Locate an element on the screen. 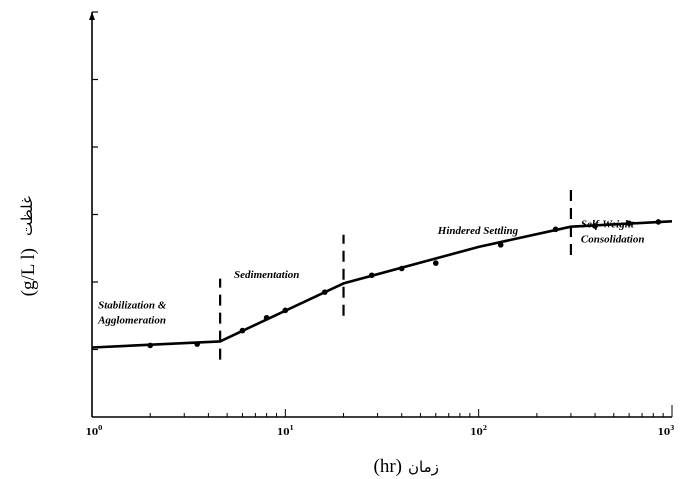 The width and height of the screenshot is (682, 479). phase-label: Stabilization & Agglomeration is located at coordinates (132, 312).